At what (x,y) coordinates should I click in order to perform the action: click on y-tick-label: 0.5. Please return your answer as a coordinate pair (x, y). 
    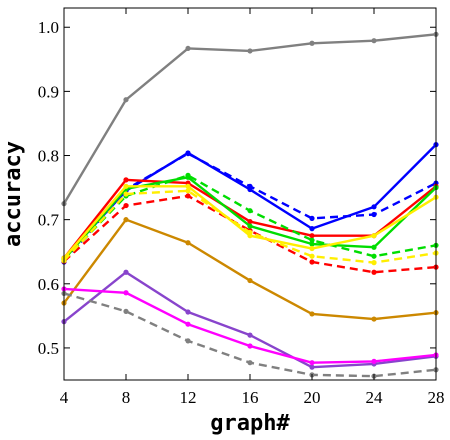
    Looking at the image, I should click on (48, 348).